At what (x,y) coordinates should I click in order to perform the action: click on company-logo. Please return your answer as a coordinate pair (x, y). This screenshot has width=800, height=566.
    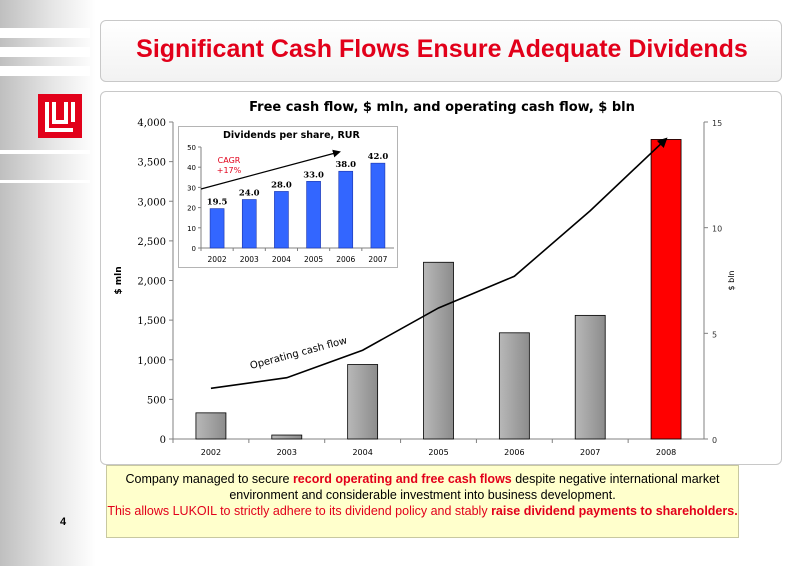
    Looking at the image, I should click on (60, 116).